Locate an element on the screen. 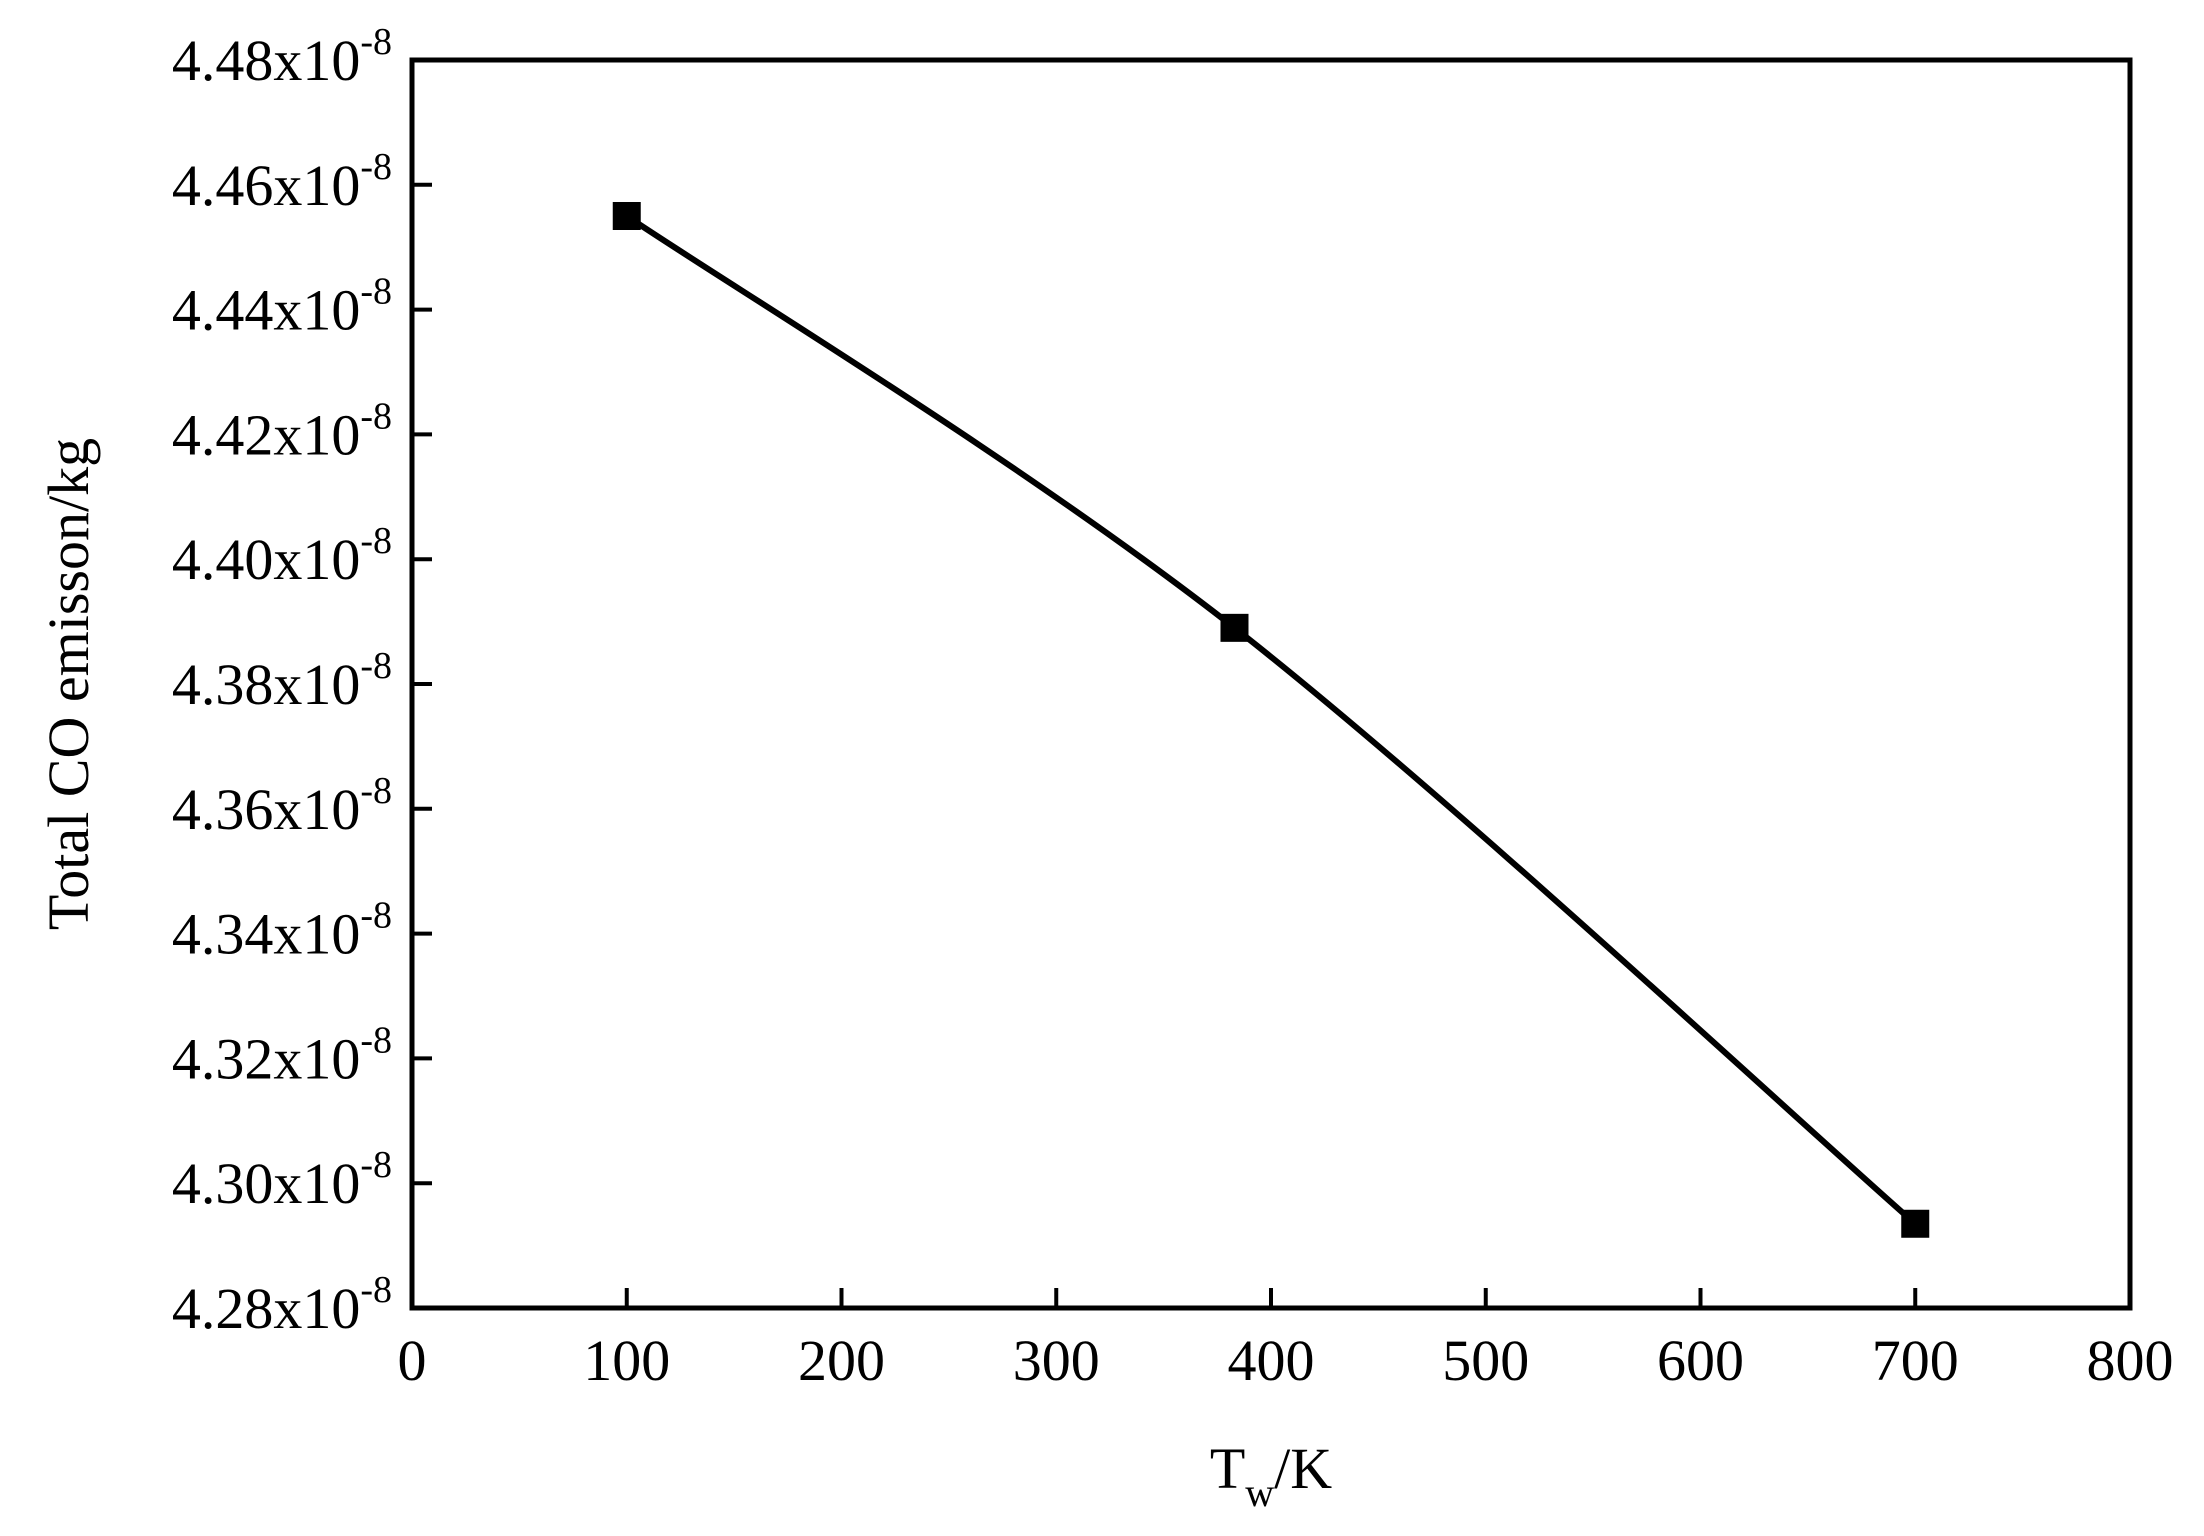  x-axis-title-main: T is located at coordinates (1227, 1468).